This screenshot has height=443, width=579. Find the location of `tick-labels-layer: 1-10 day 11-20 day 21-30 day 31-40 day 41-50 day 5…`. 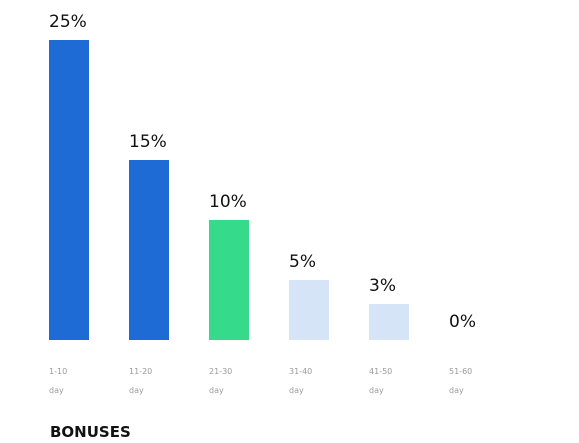

tick-labels-layer: 1-10 day 11-20 day 21-30 day 31-40 day 41-50 day 5… is located at coordinates (260, 381).